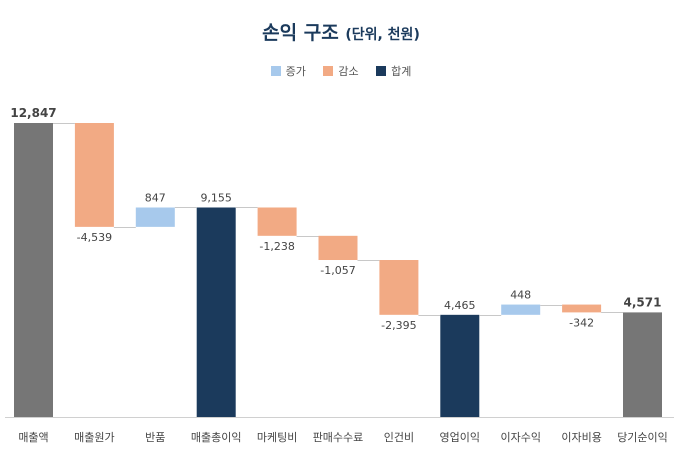 This screenshot has height=457, width=682. What do you see at coordinates (398, 325) in the screenshot?
I see `data-label: -2,395` at bounding box center [398, 325].